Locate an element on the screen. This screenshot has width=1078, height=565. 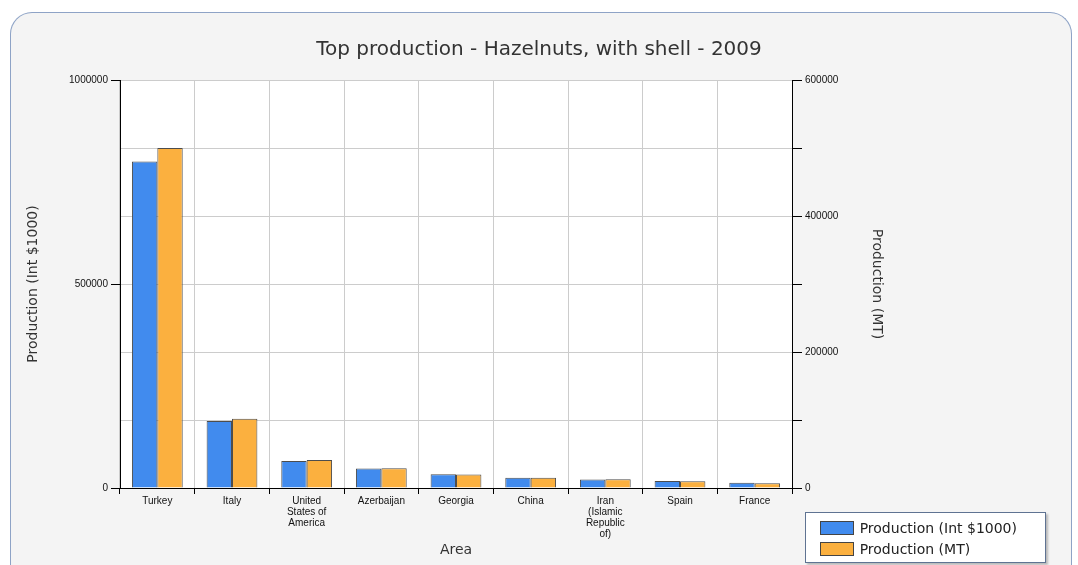
x-tick-label: United States of America is located at coordinates (306, 512).